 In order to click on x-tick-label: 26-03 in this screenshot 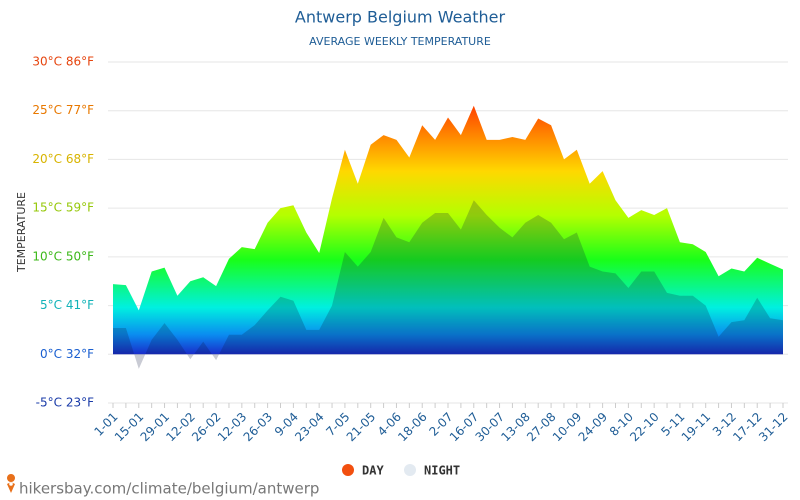, I will do `click(258, 427)`.